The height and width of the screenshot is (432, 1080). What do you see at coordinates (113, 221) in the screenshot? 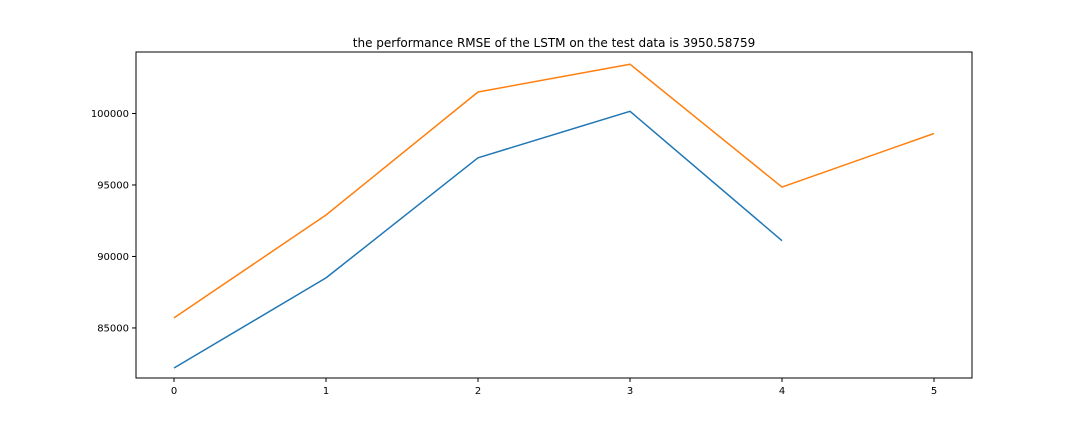
I see `y-axis: 85000 90000 95000 100000` at bounding box center [113, 221].